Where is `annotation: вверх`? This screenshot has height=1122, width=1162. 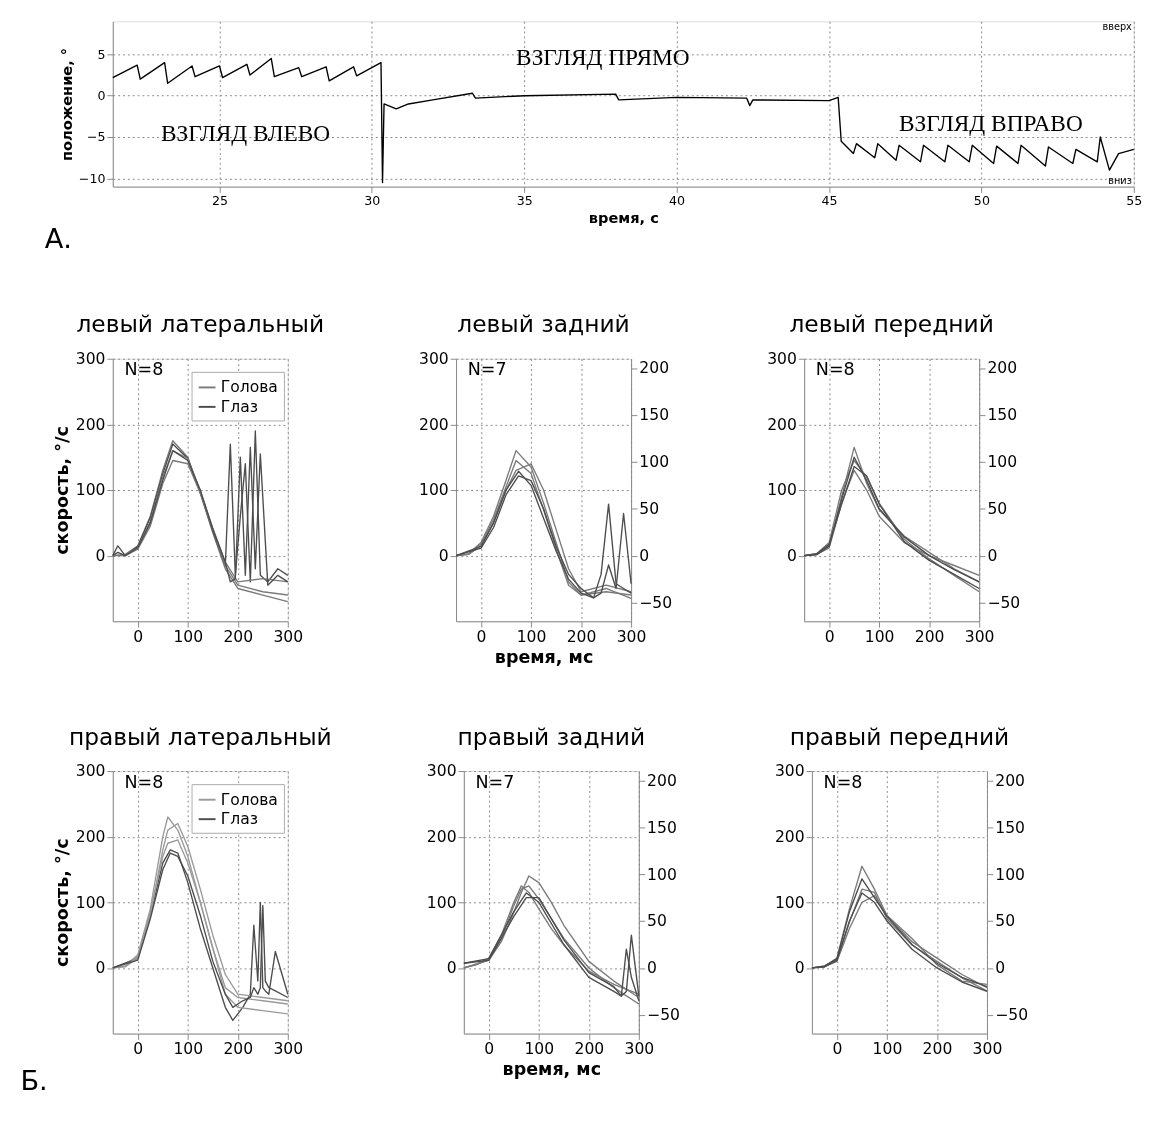
annotation: вверх is located at coordinates (1117, 27).